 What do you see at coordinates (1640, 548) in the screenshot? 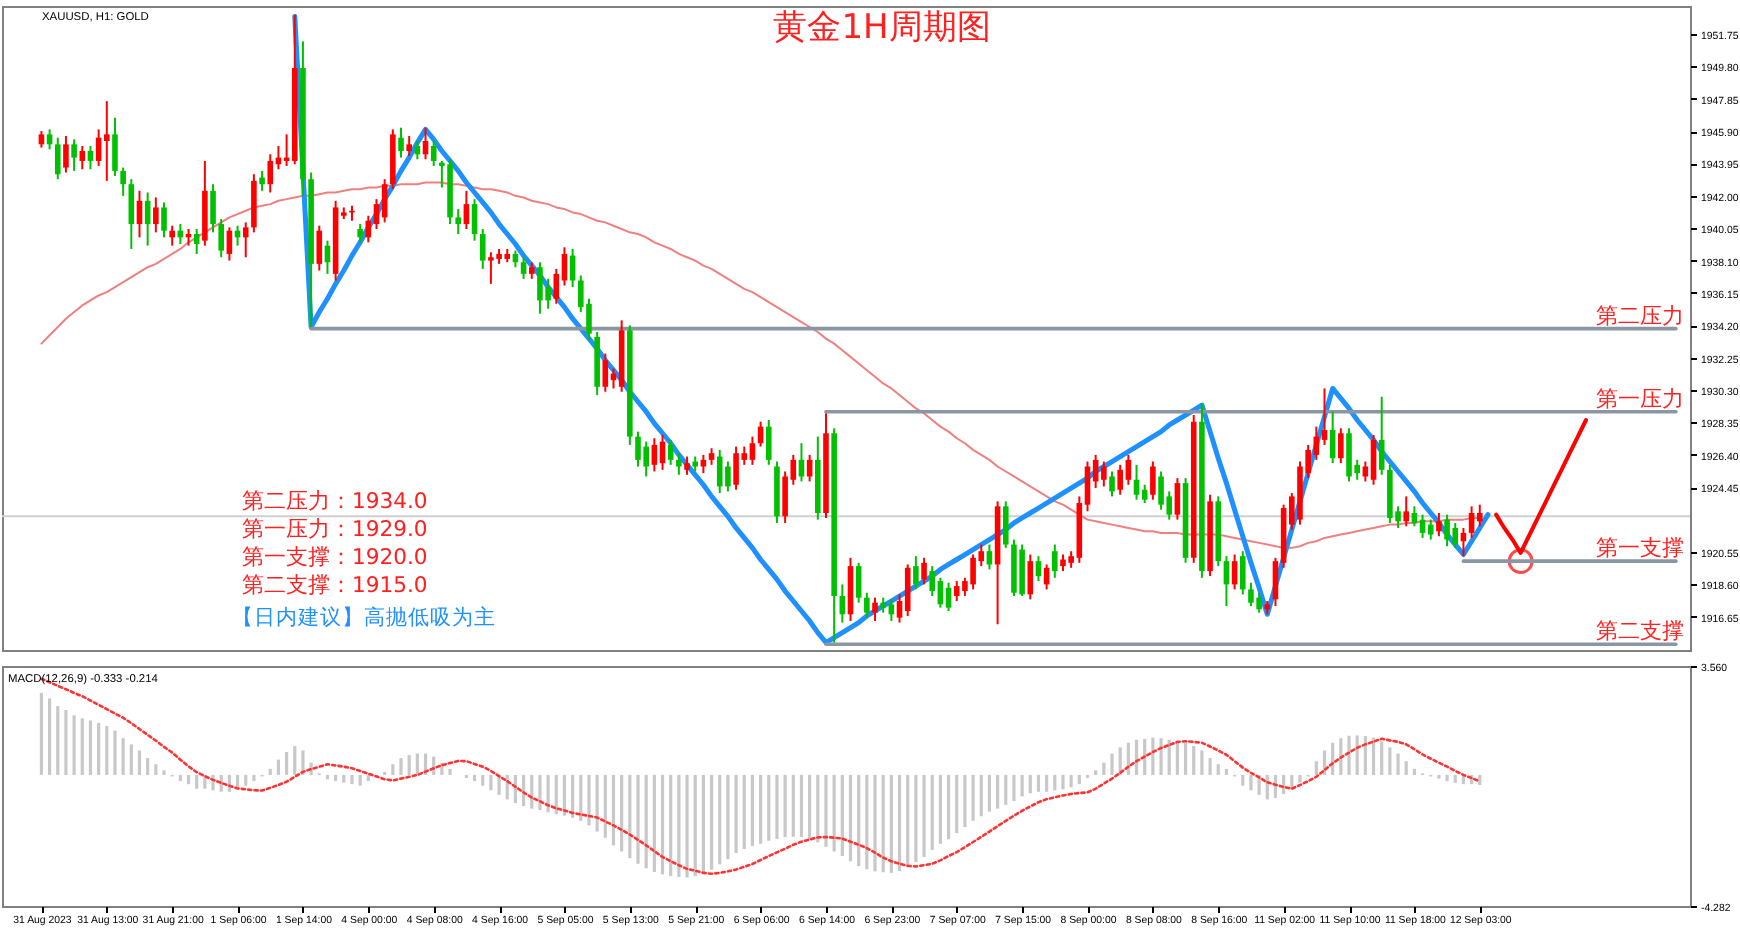
I see `series-label: 第一支撑` at bounding box center [1640, 548].